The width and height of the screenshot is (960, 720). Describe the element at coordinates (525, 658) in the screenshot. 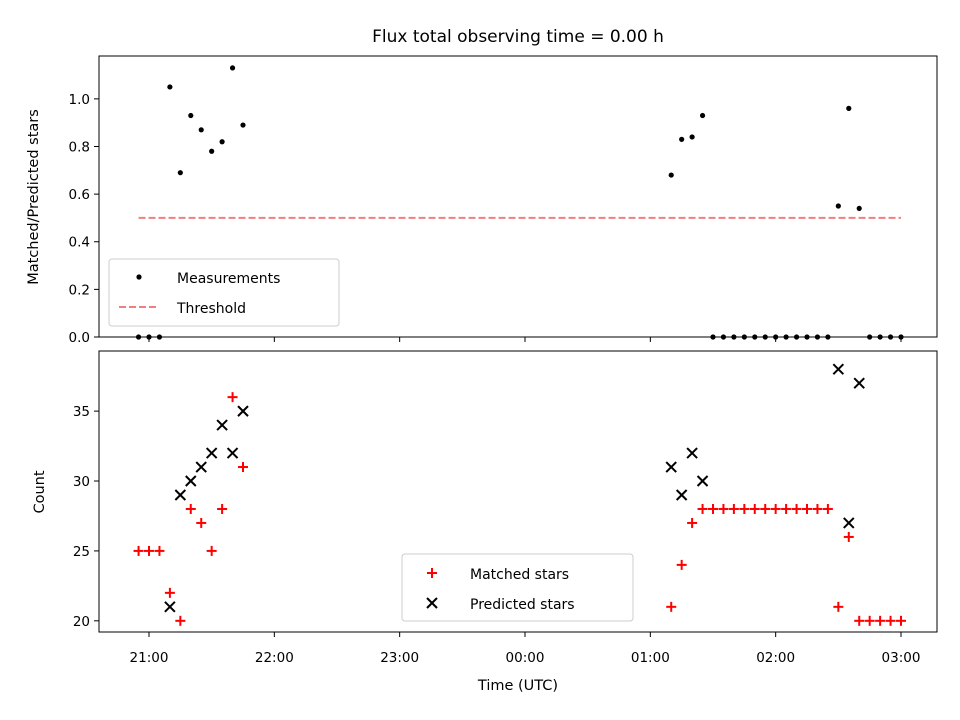

I see `x-tick-label: 00:00` at that location.